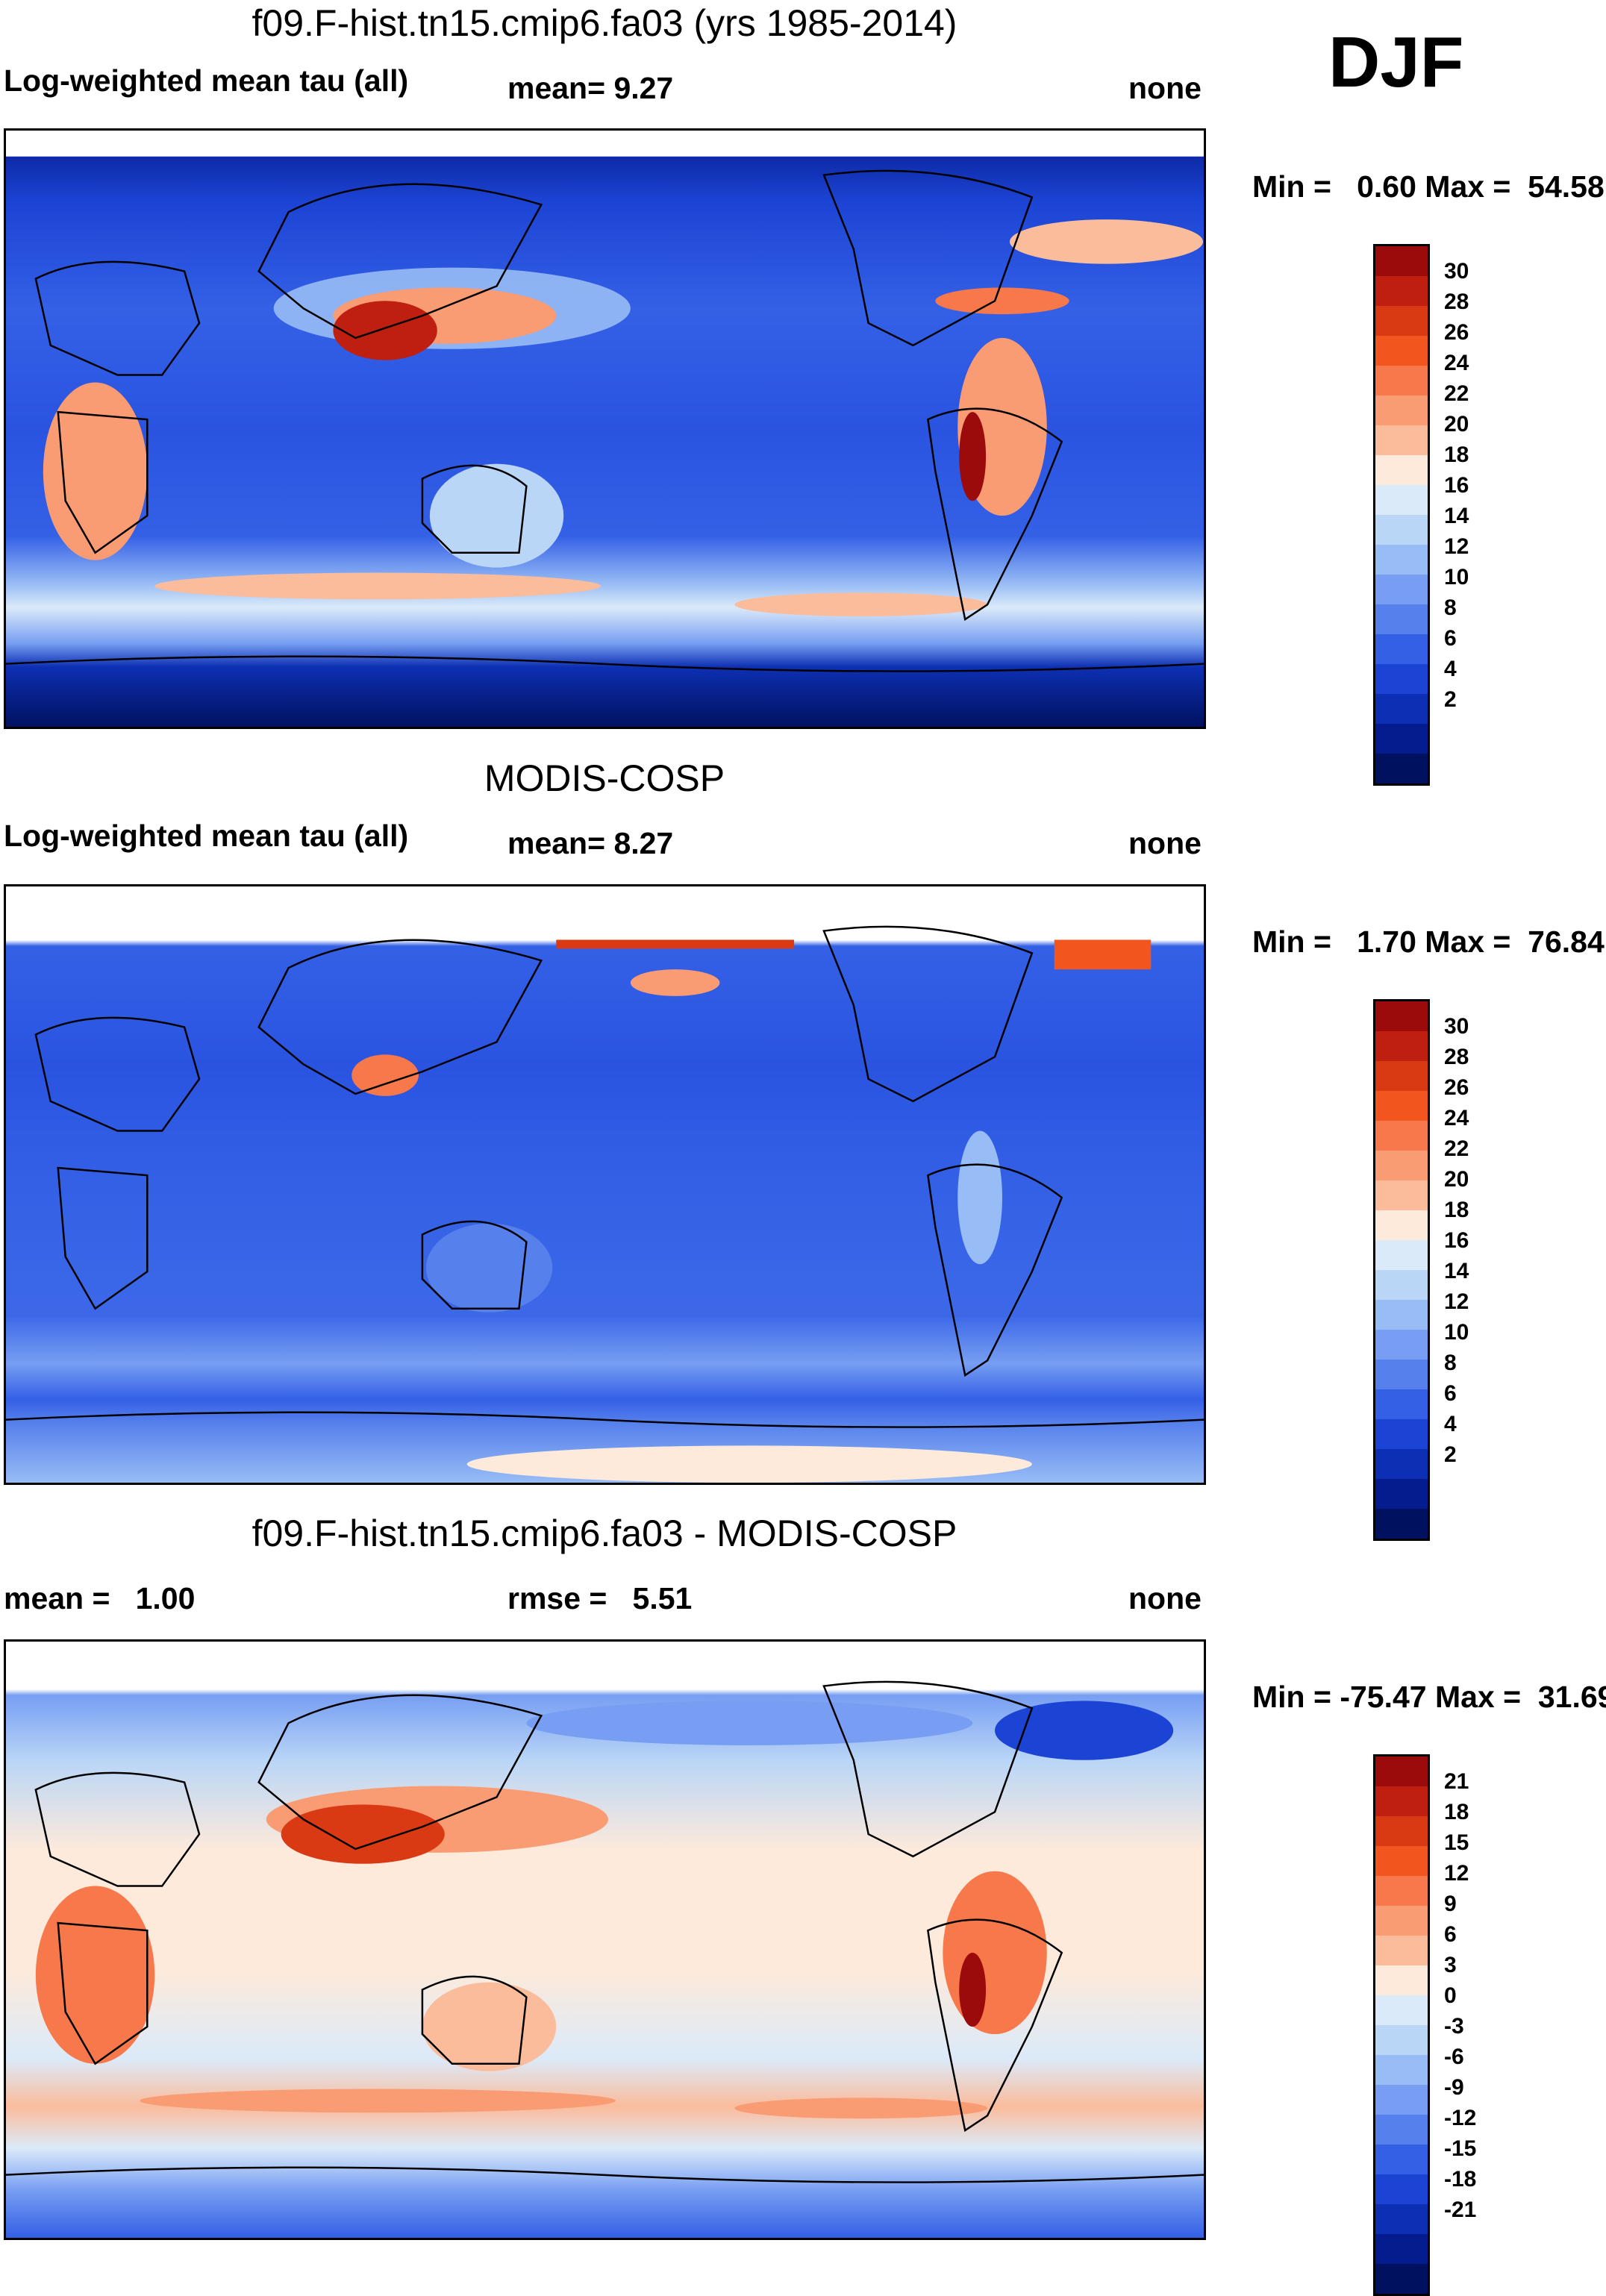  Describe the element at coordinates (1165, 1598) in the screenshot. I see `panel3-units-label: none` at that location.